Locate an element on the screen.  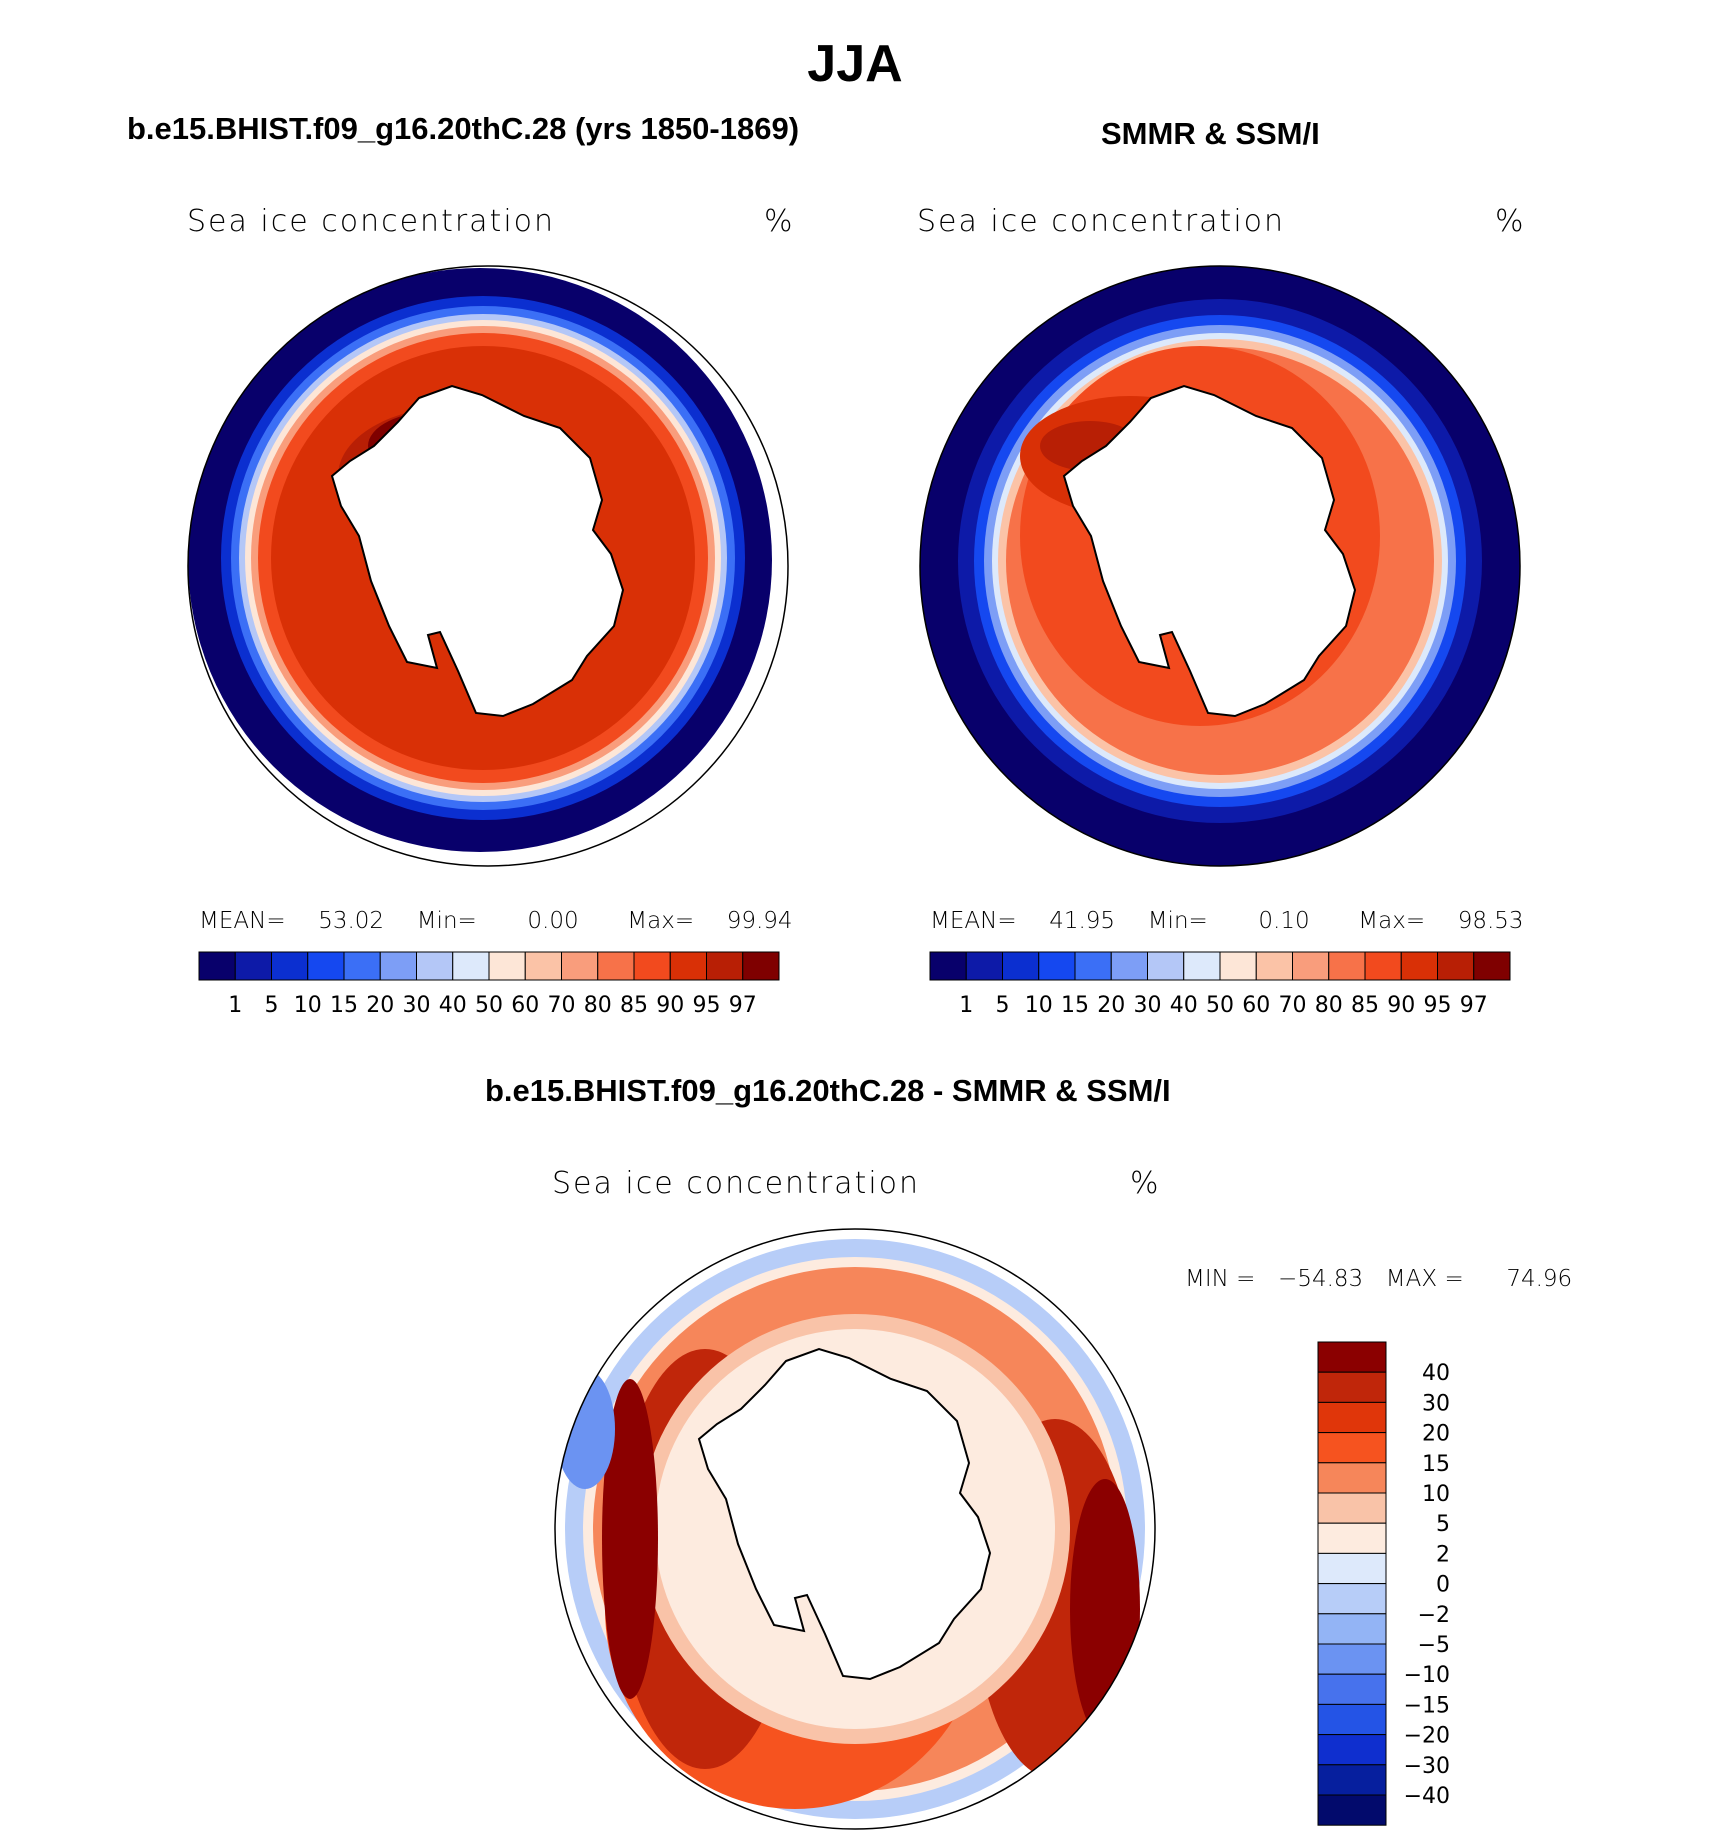
colorbar-tick-label: 0 is located at coordinates (1443, 1585).